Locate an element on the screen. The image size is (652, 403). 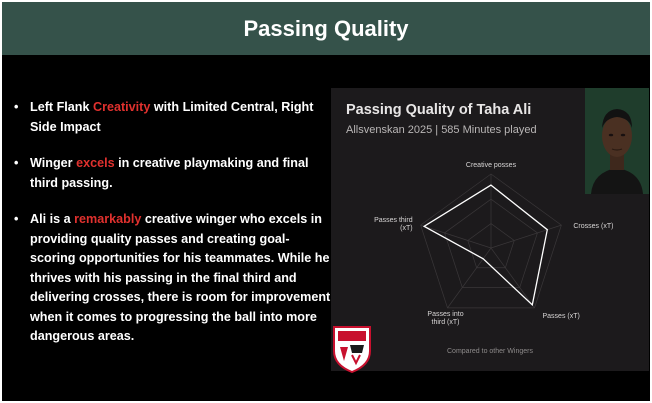
slide-title: Passing Quality is located at coordinates (326, 28).